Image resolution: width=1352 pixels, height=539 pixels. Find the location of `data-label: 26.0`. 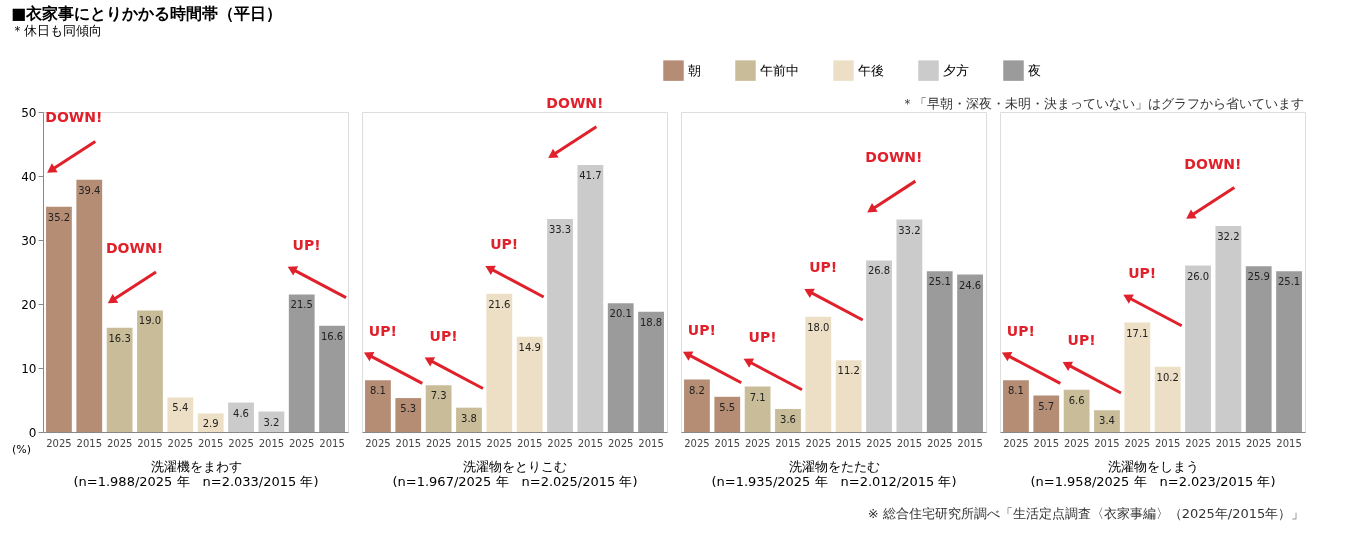

data-label: 26.0 is located at coordinates (1198, 276).